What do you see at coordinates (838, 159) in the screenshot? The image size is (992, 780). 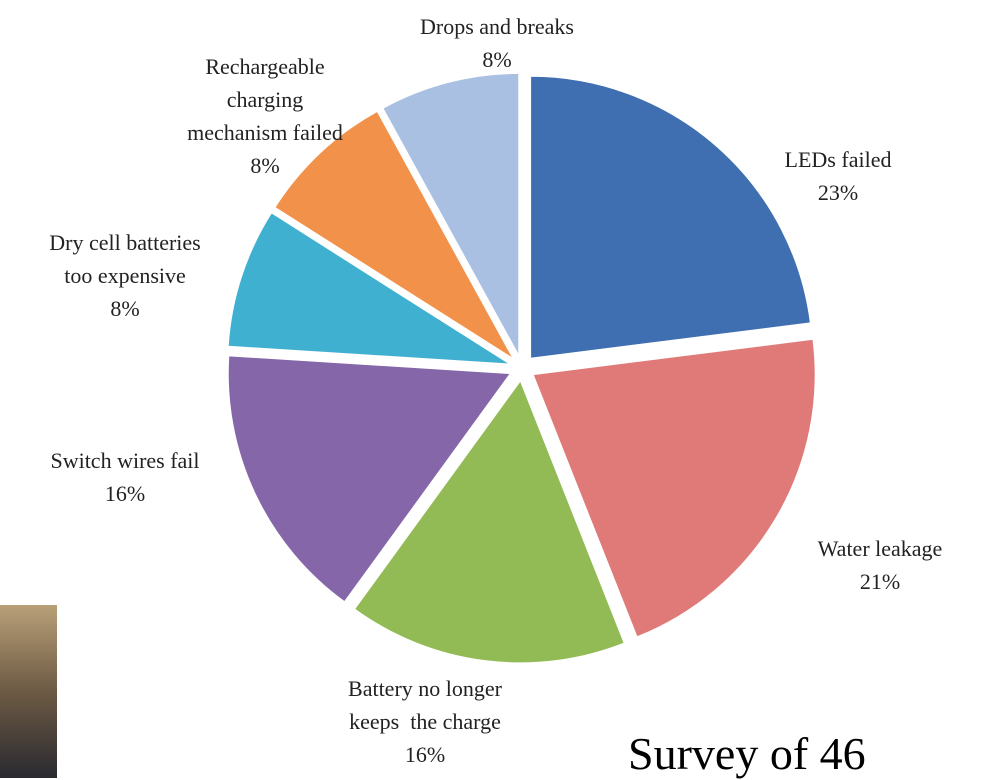 I see `category-label: LEDs failed` at bounding box center [838, 159].